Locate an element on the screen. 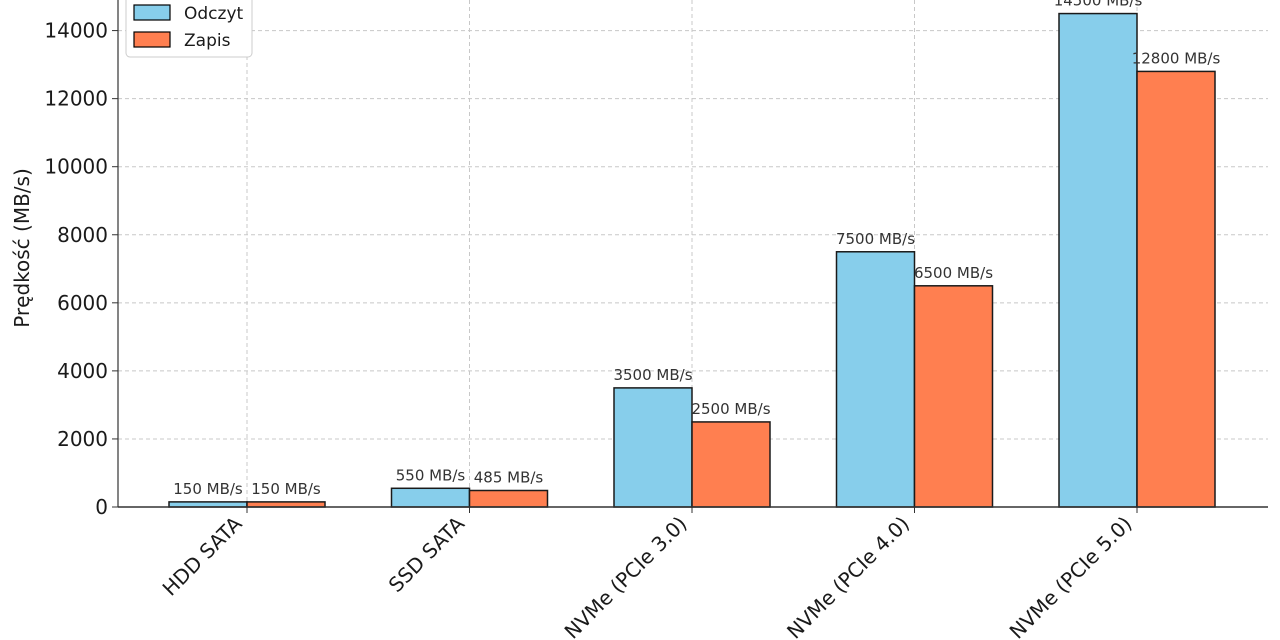 The height and width of the screenshot is (640, 1280). x-tick-label: NVMe (PCIe 4.0) is located at coordinates (848, 576).